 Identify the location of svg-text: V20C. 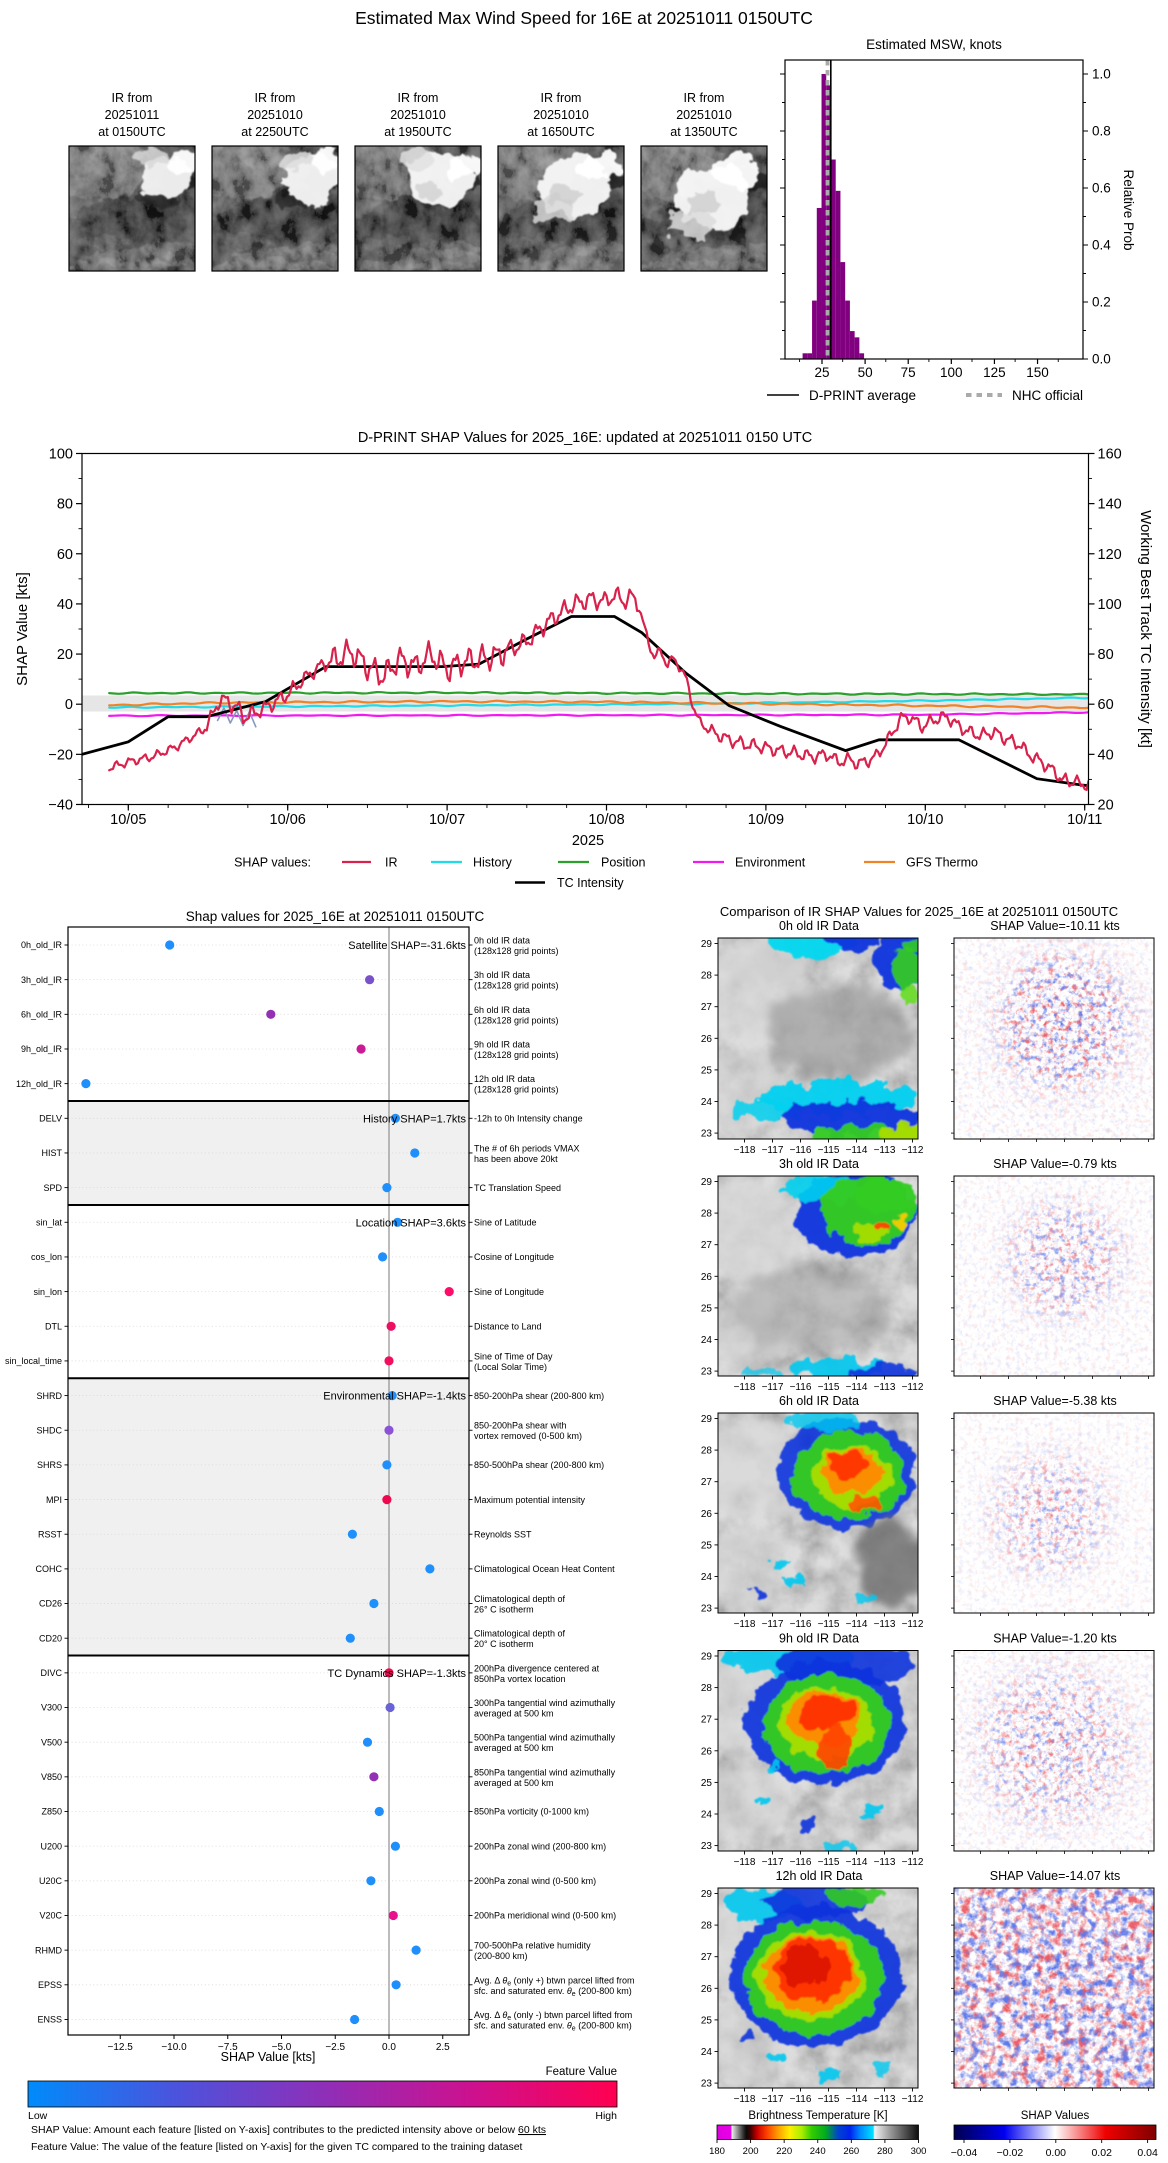
(50, 1916).